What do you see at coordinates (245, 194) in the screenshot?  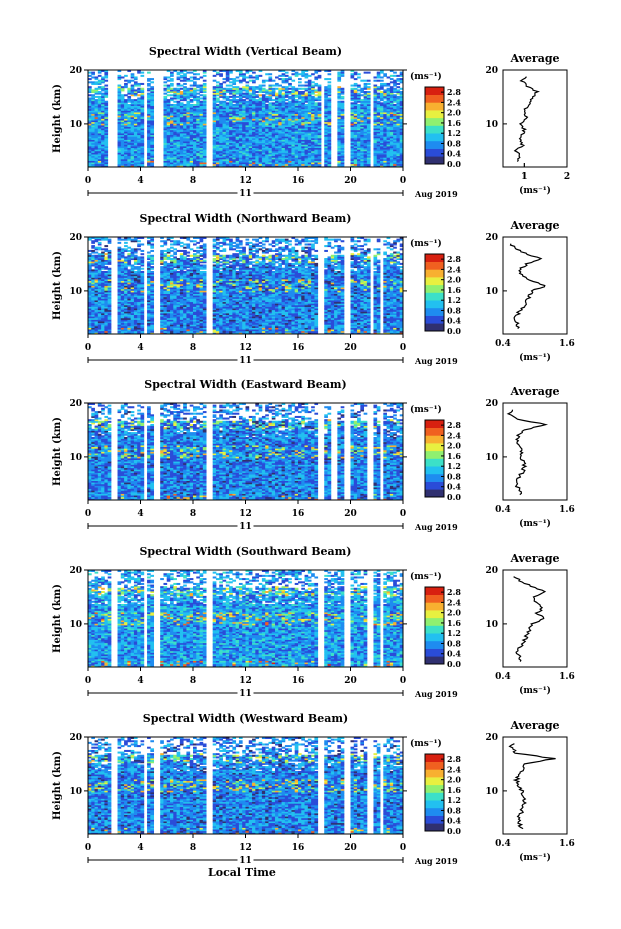 I see `day-label: 11` at bounding box center [245, 194].